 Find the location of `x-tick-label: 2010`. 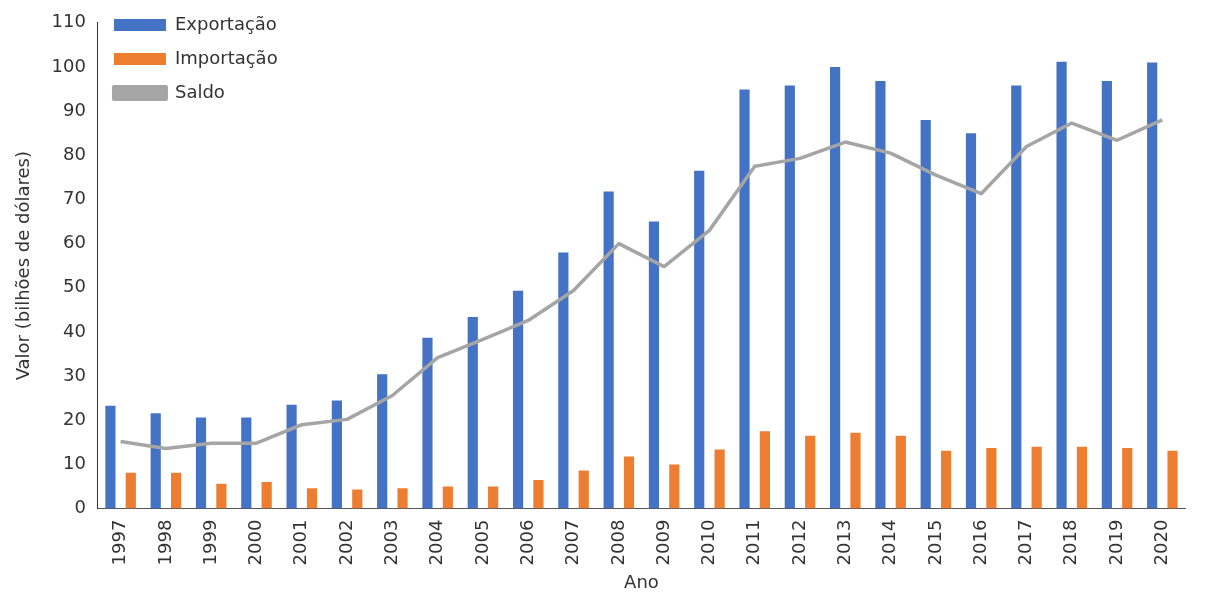

x-tick-label: 2010 is located at coordinates (708, 542).